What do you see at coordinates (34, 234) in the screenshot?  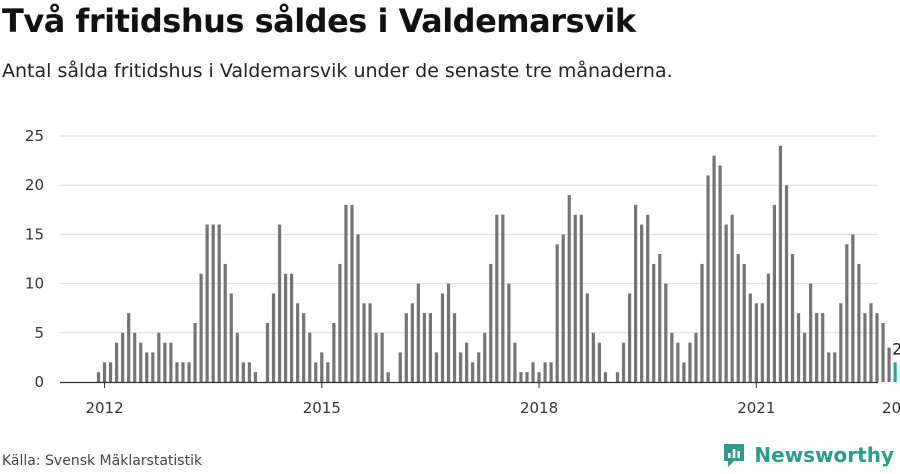 I see `y-tick-label: 15` at bounding box center [34, 234].